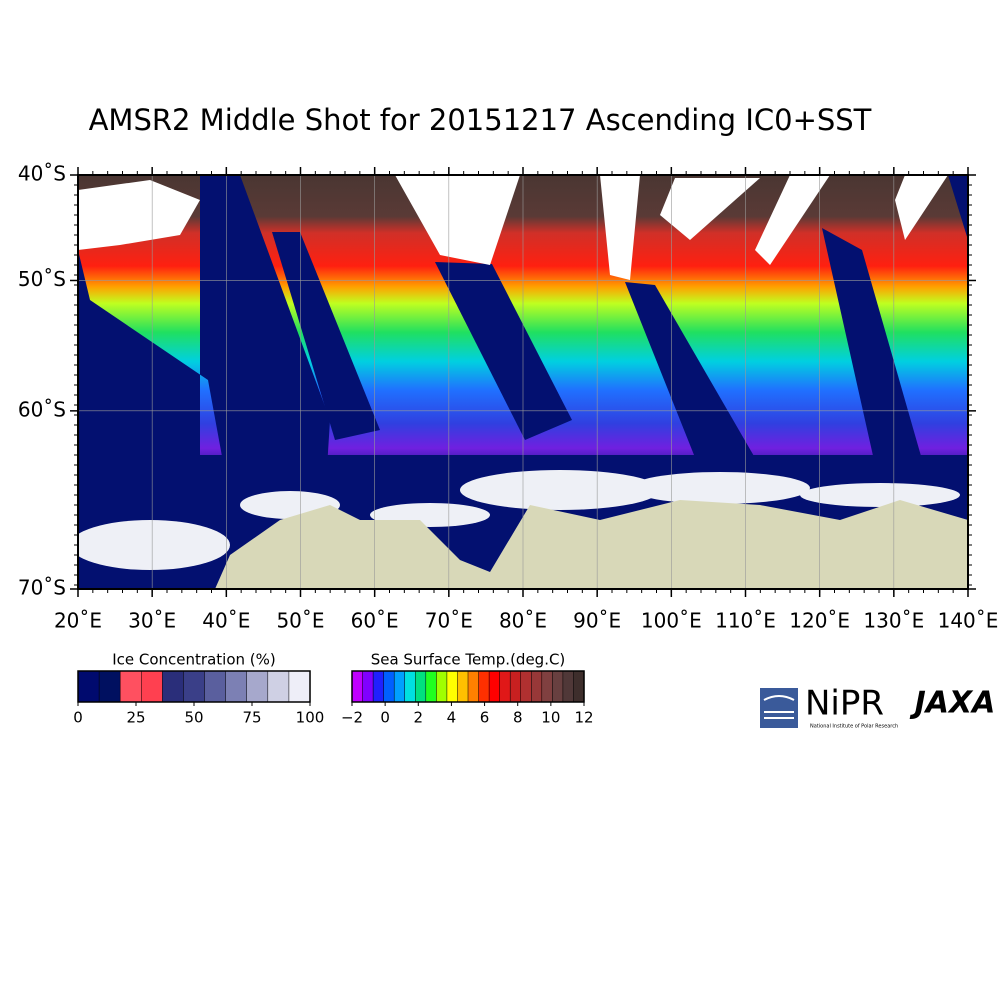 This screenshot has width=1000, height=1004. Describe the element at coordinates (42, 279) in the screenshot. I see `lat-label: 50˚S` at that location.